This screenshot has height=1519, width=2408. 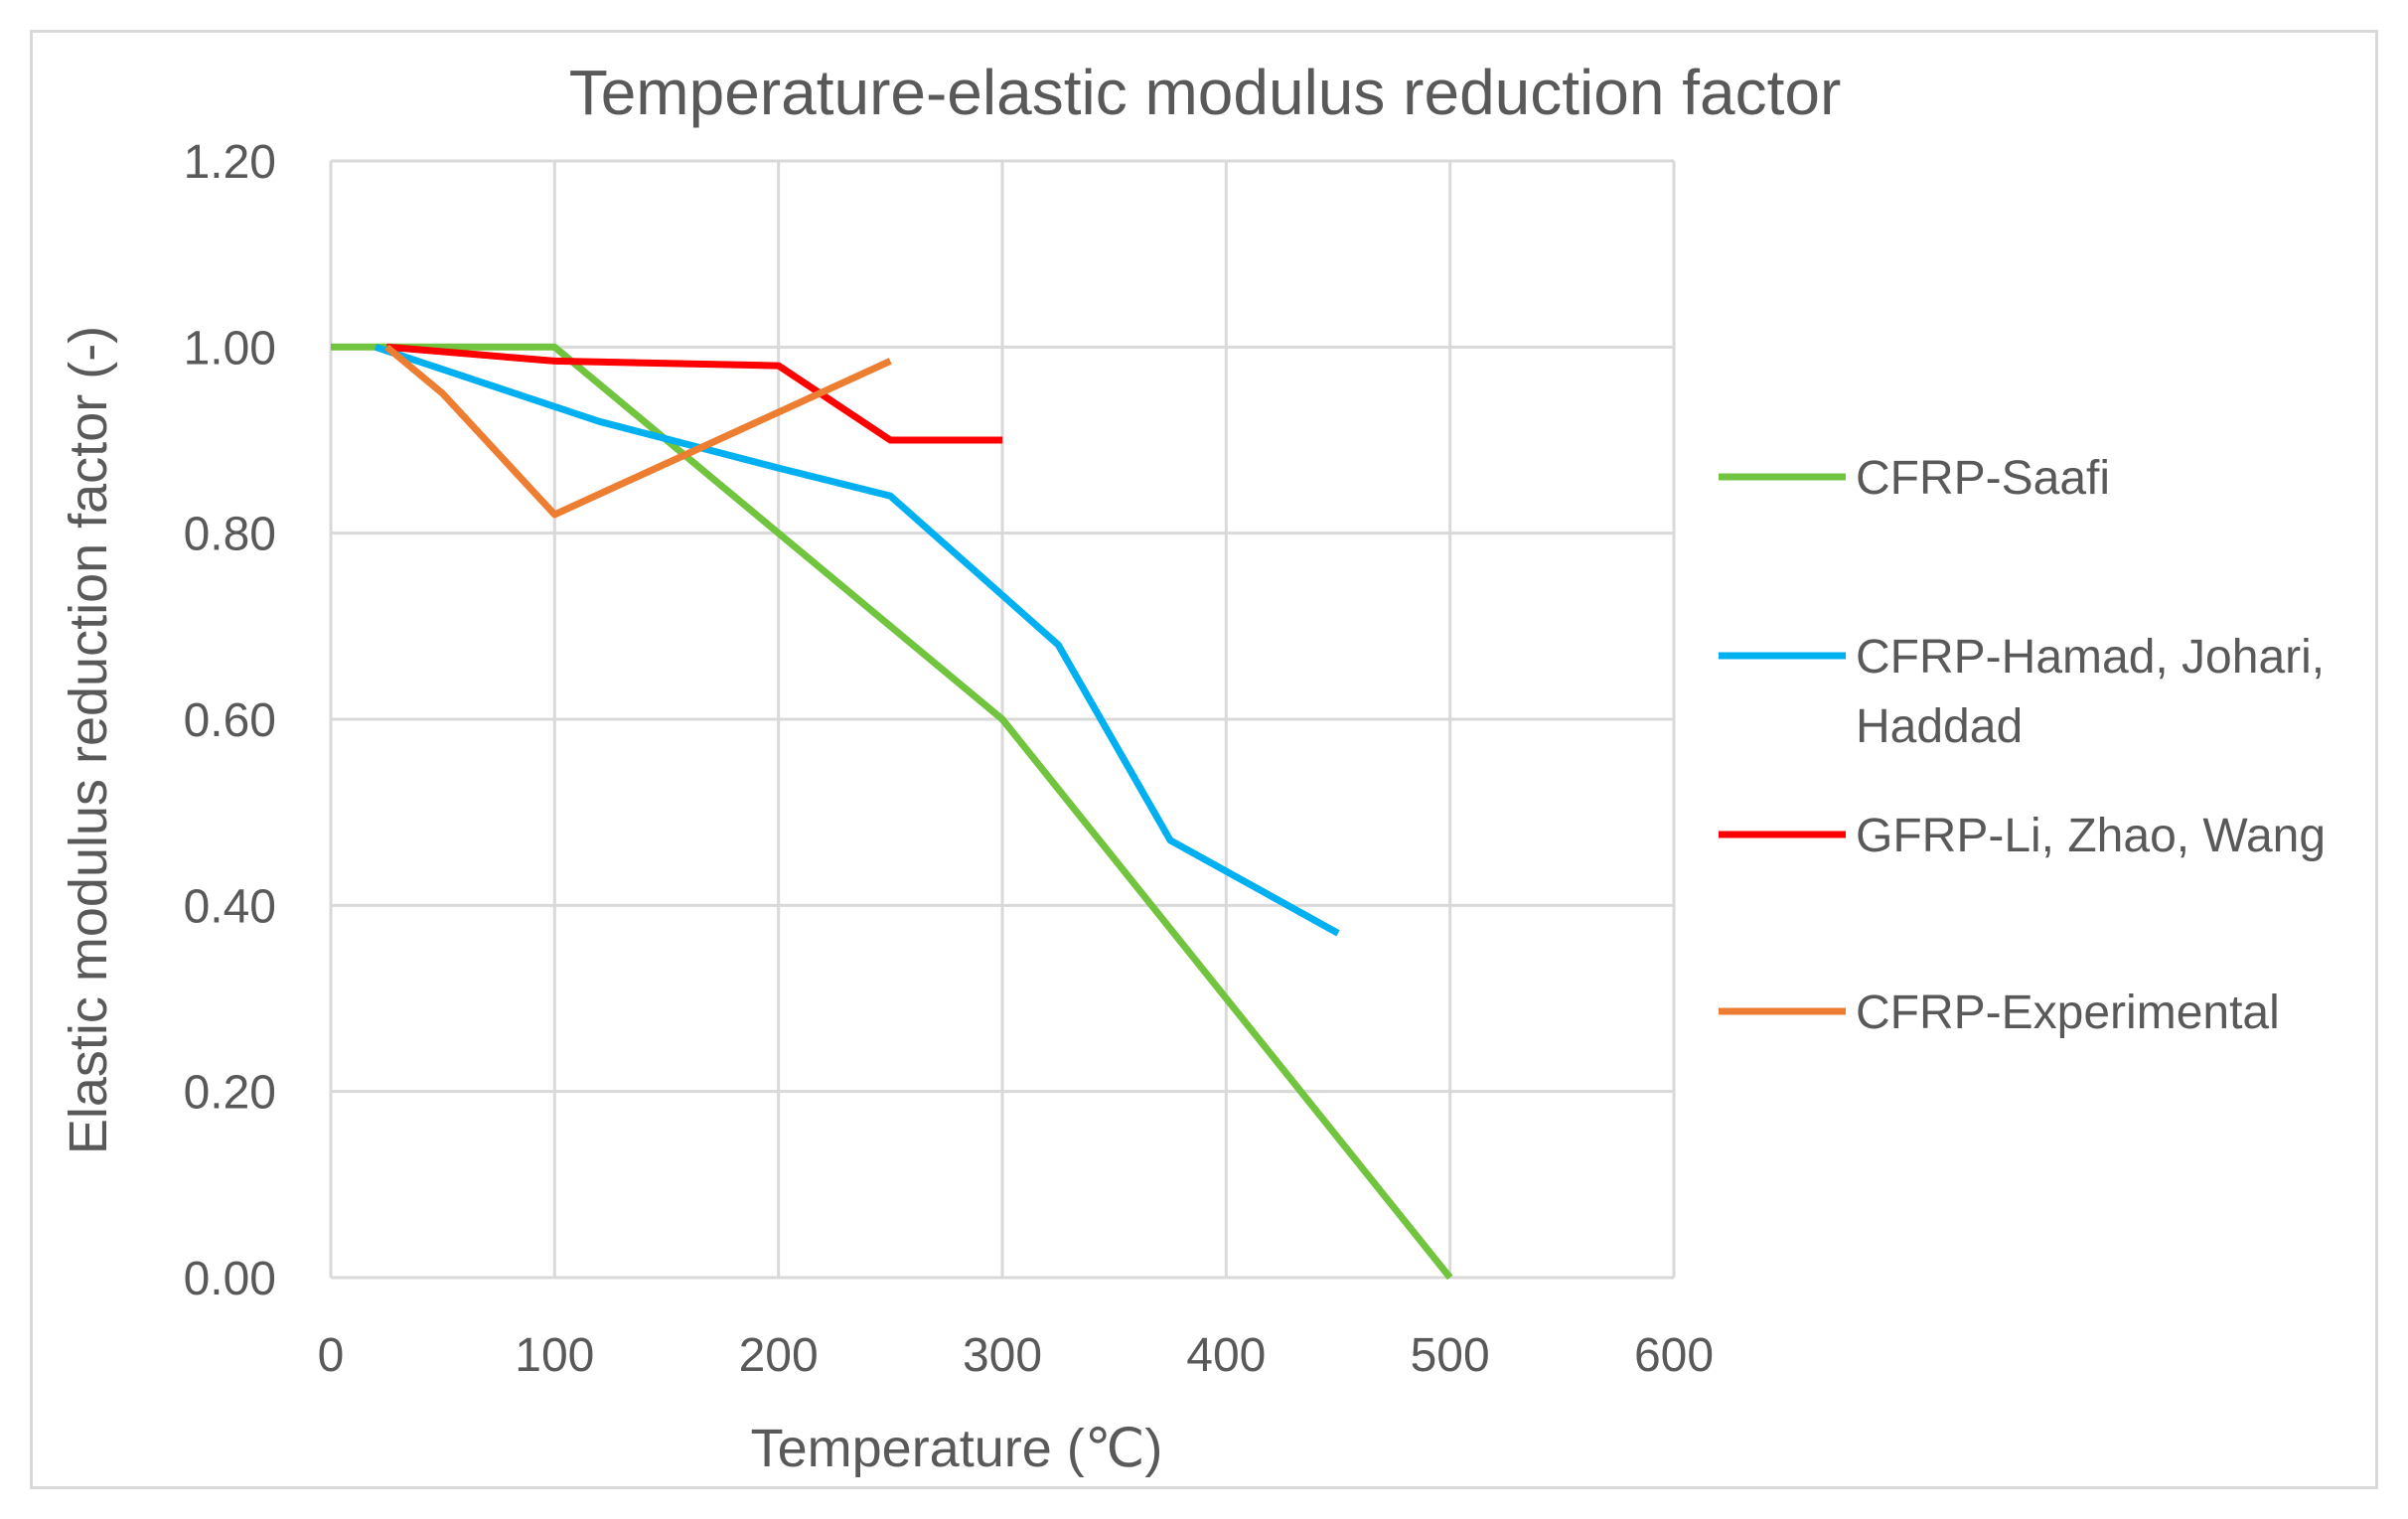 What do you see at coordinates (230, 1279) in the screenshot?
I see `y-tick-label: 0.00` at bounding box center [230, 1279].